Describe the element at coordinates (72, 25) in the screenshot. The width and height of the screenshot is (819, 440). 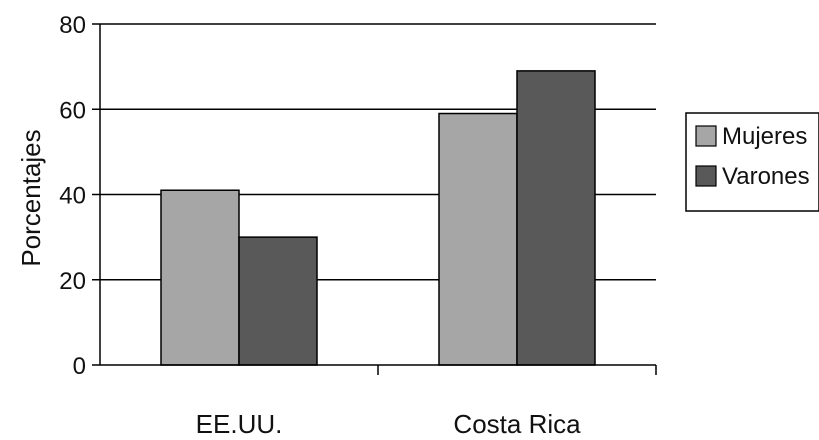
I see `y-tick-label: 80` at that location.